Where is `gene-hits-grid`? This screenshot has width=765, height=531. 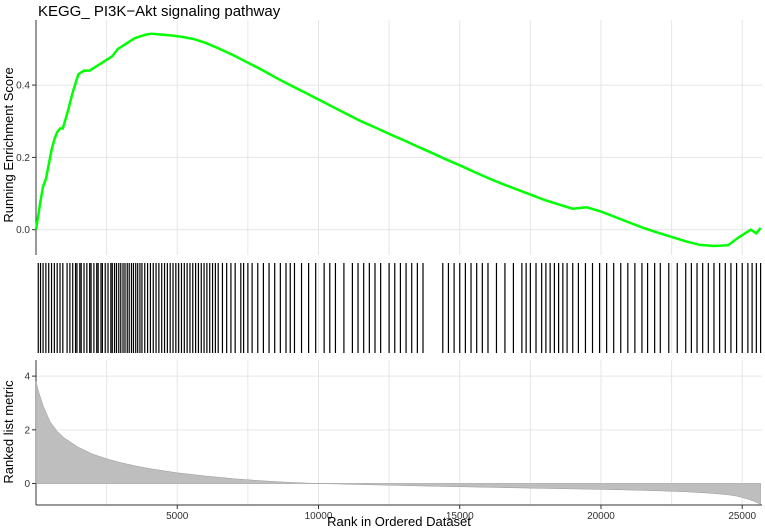
gene-hits-grid is located at coordinates (424, 308).